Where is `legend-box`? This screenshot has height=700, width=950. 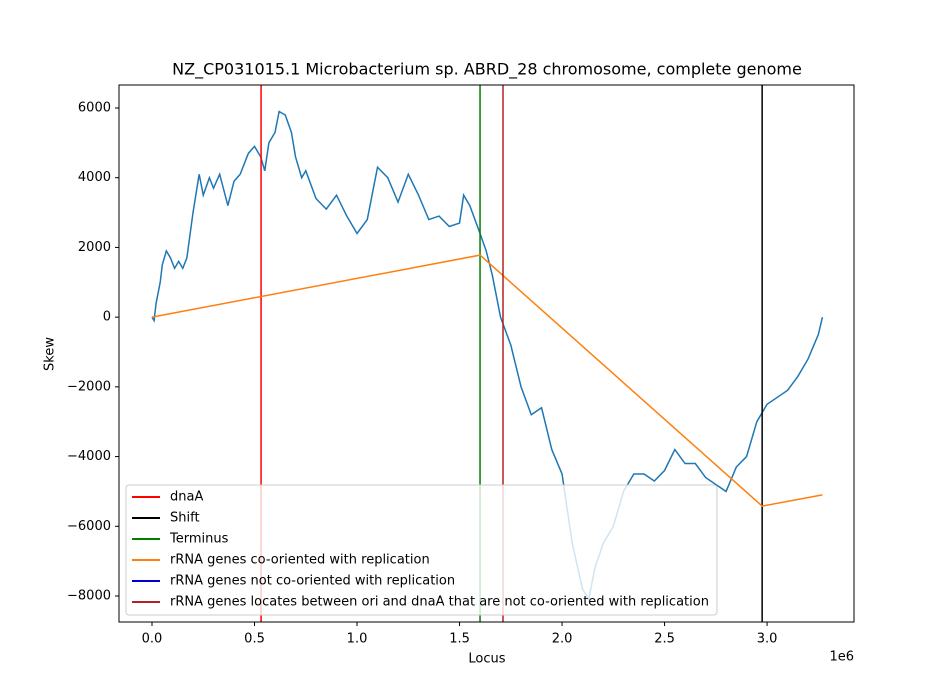 legend-box is located at coordinates (421, 550).